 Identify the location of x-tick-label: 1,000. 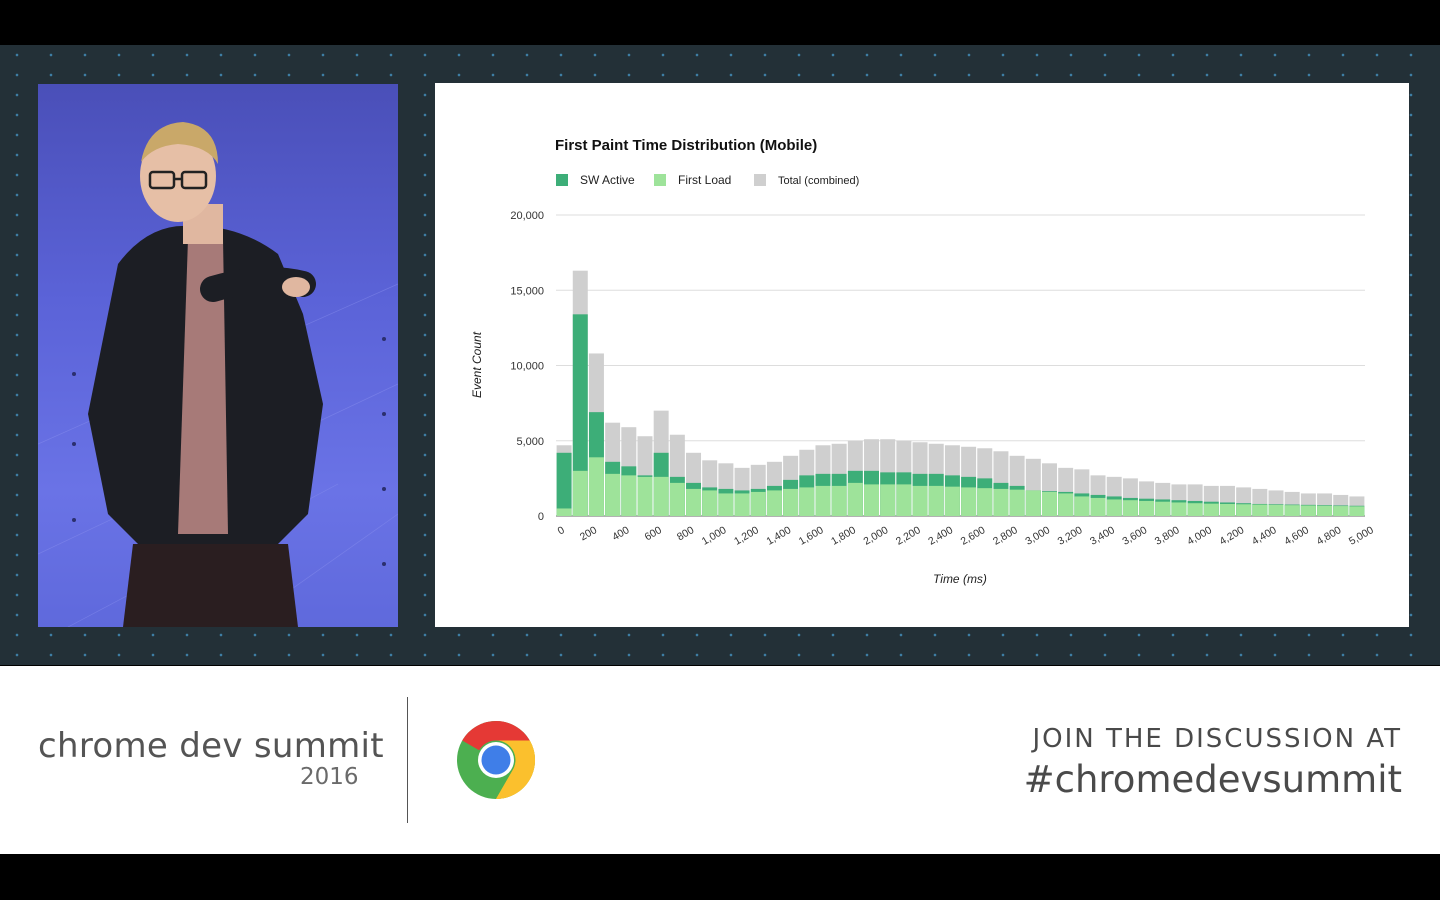
(714, 536).